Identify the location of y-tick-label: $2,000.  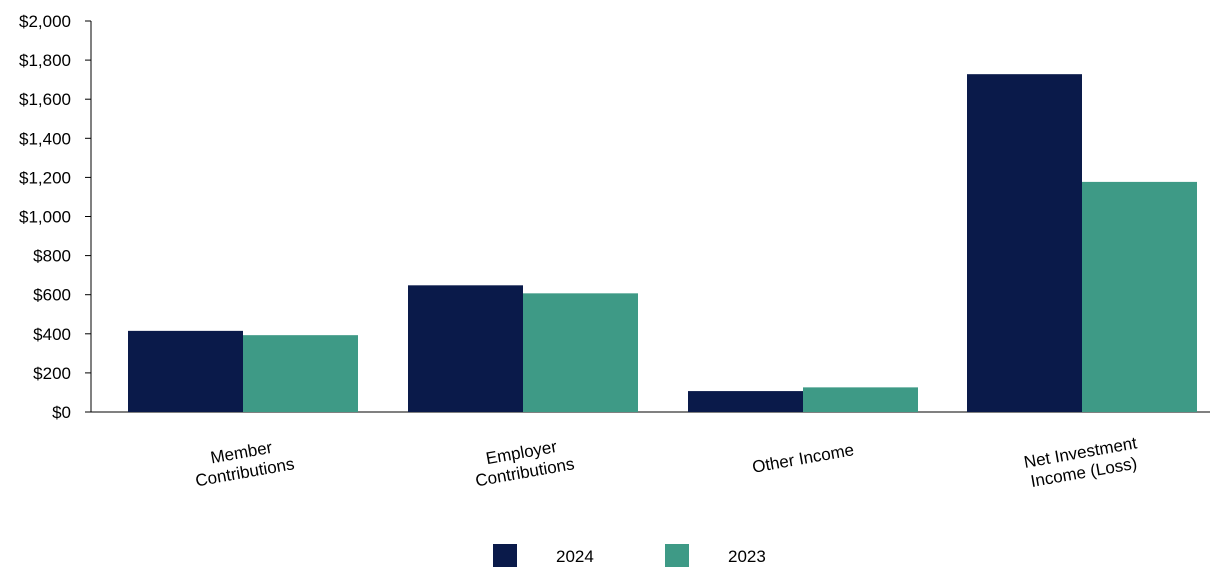
(45, 21).